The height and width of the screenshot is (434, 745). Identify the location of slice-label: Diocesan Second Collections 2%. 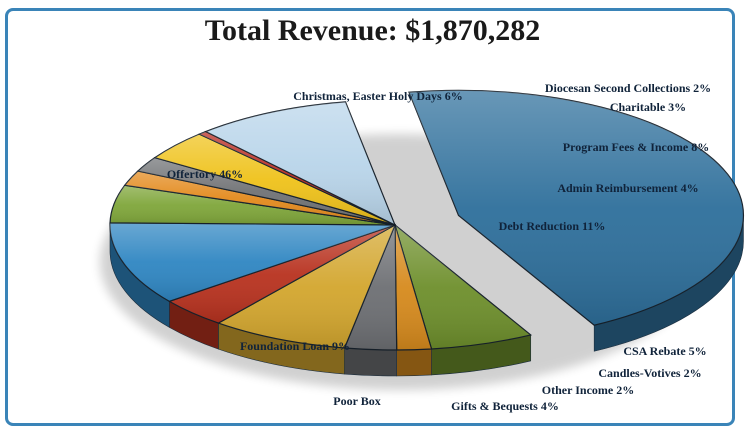
(628, 88).